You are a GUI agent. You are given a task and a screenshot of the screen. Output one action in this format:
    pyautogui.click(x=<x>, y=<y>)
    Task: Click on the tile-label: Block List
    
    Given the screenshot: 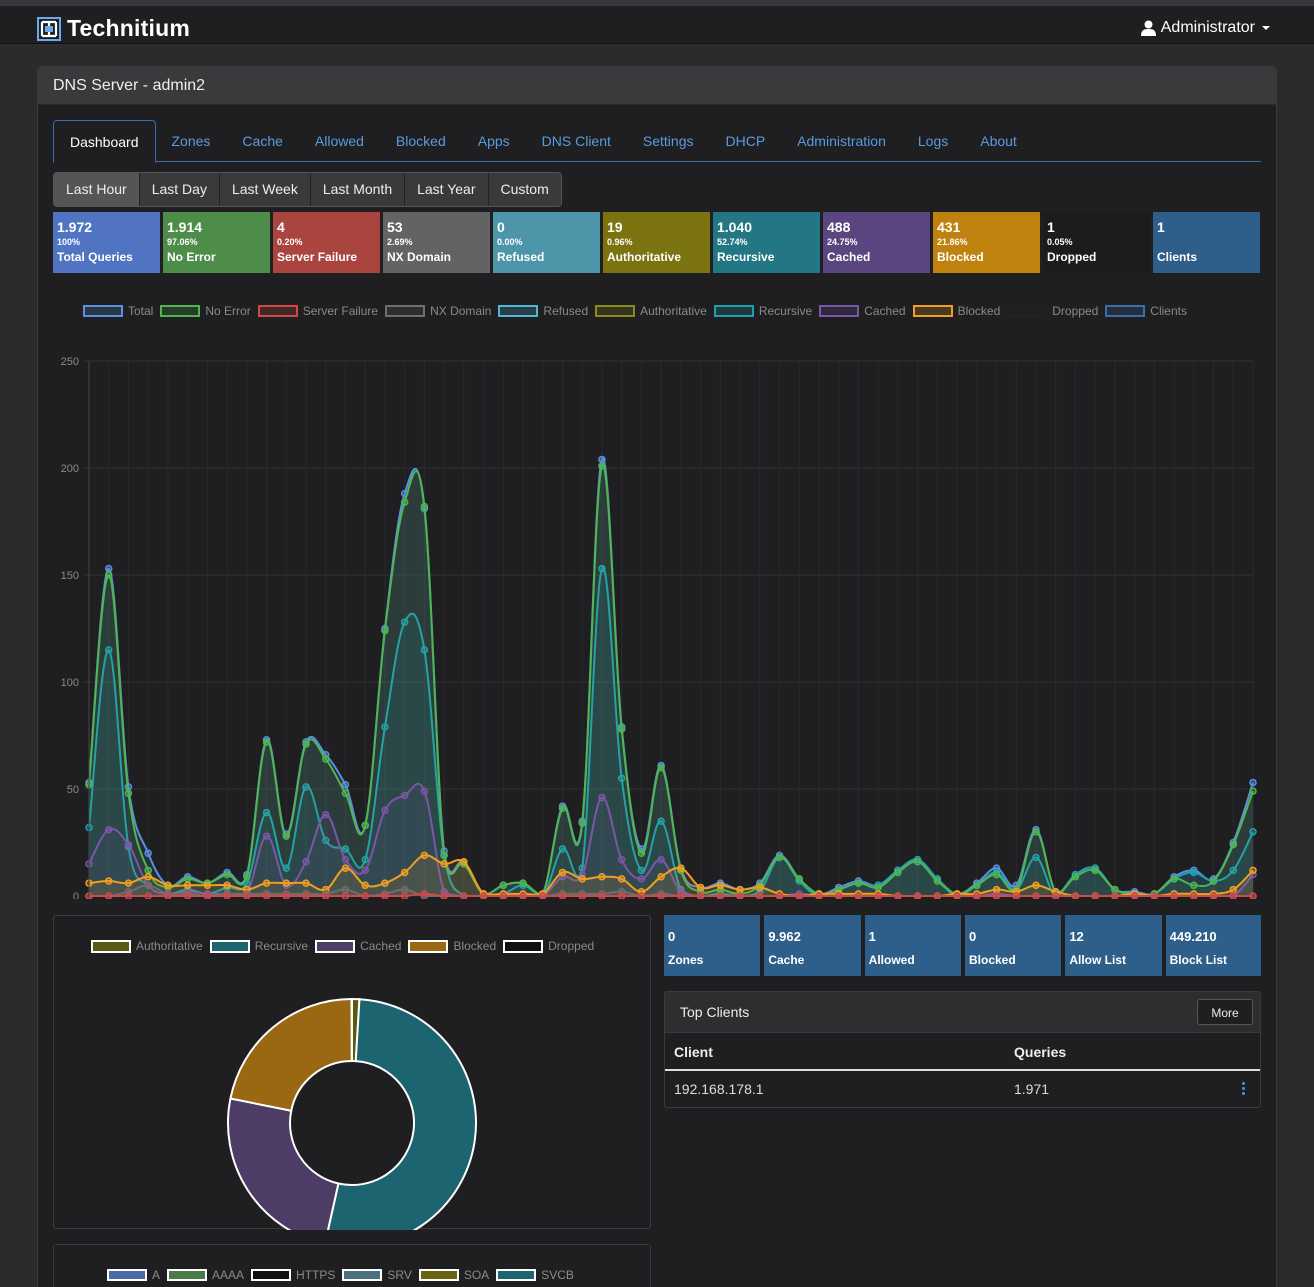 What is the action you would take?
    pyautogui.click(x=1198, y=960)
    